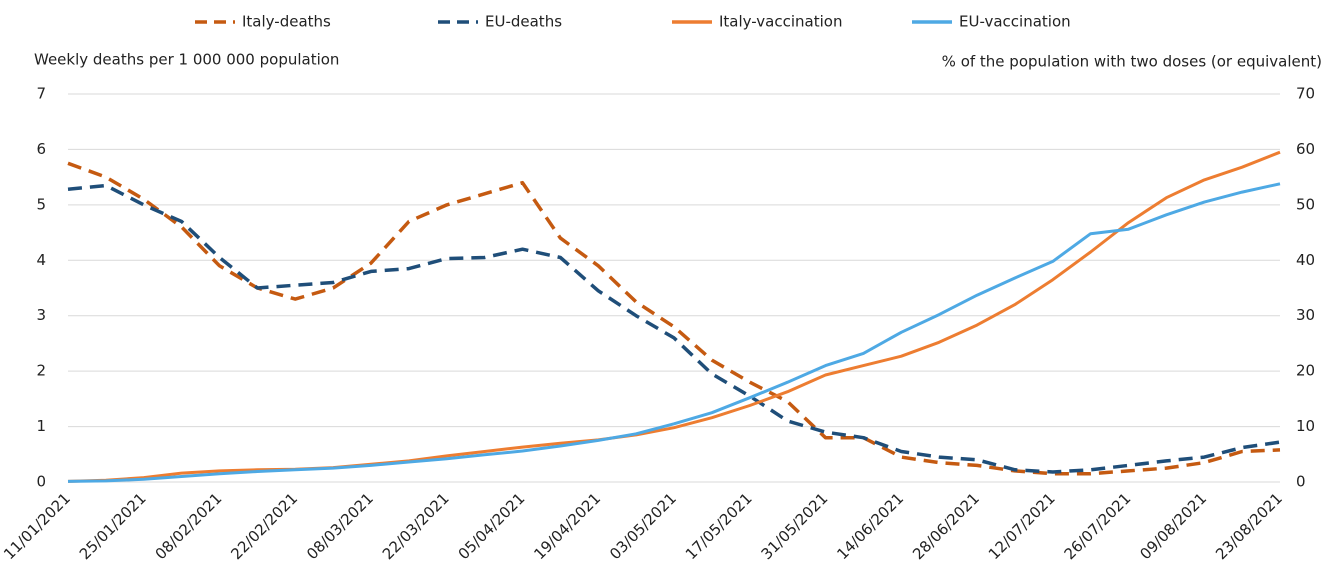  What do you see at coordinates (643, 526) in the screenshot?
I see `x-tick-label: 03/05/2021` at bounding box center [643, 526].